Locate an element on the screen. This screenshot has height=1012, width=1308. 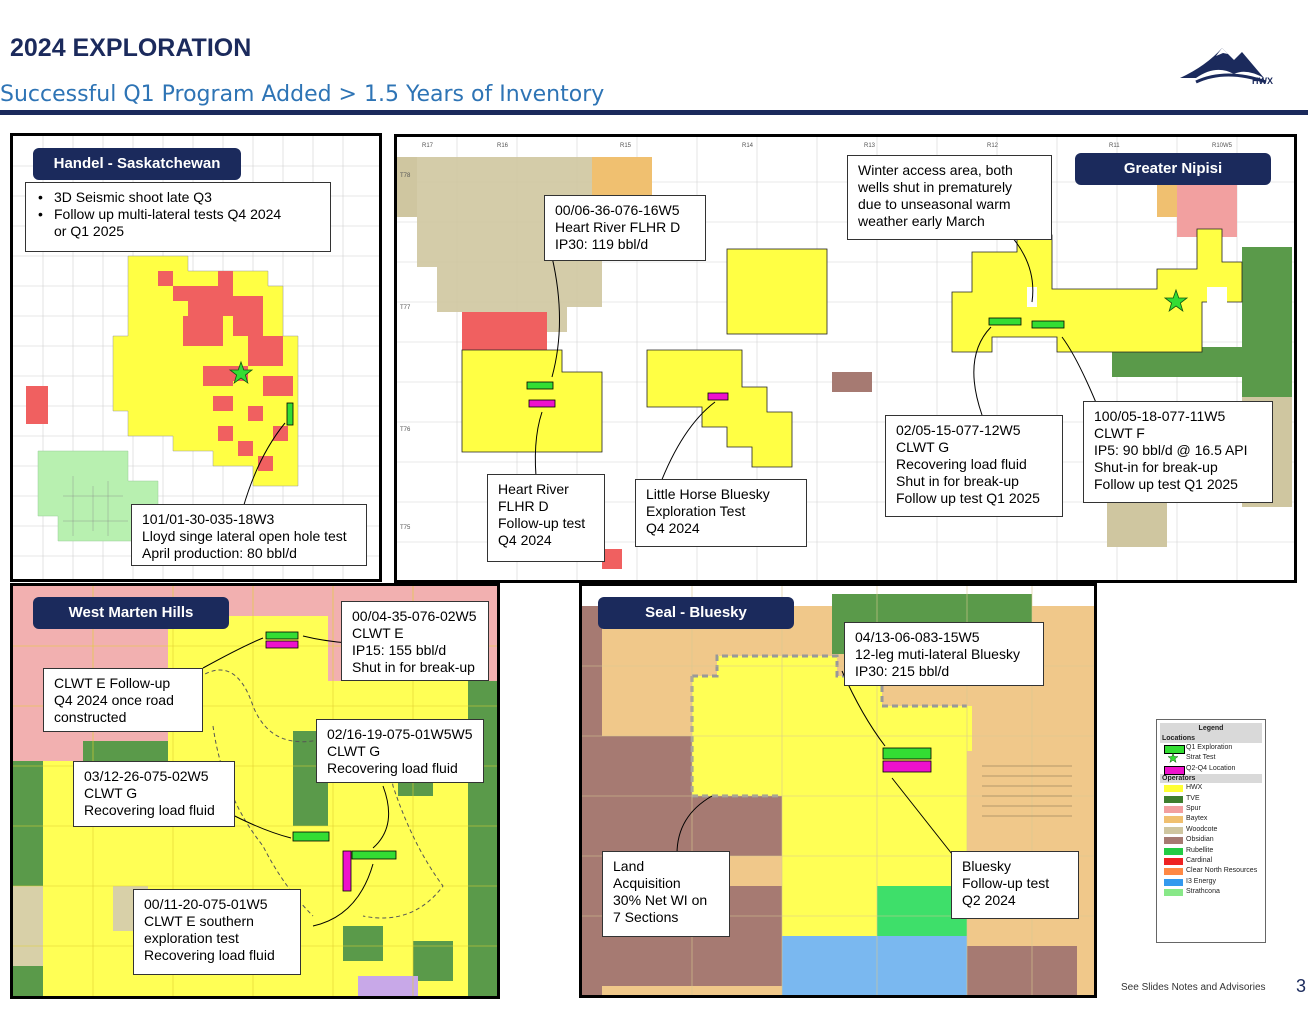
panel-title-west-marten-hills: West Marten Hills is located at coordinates (131, 613).